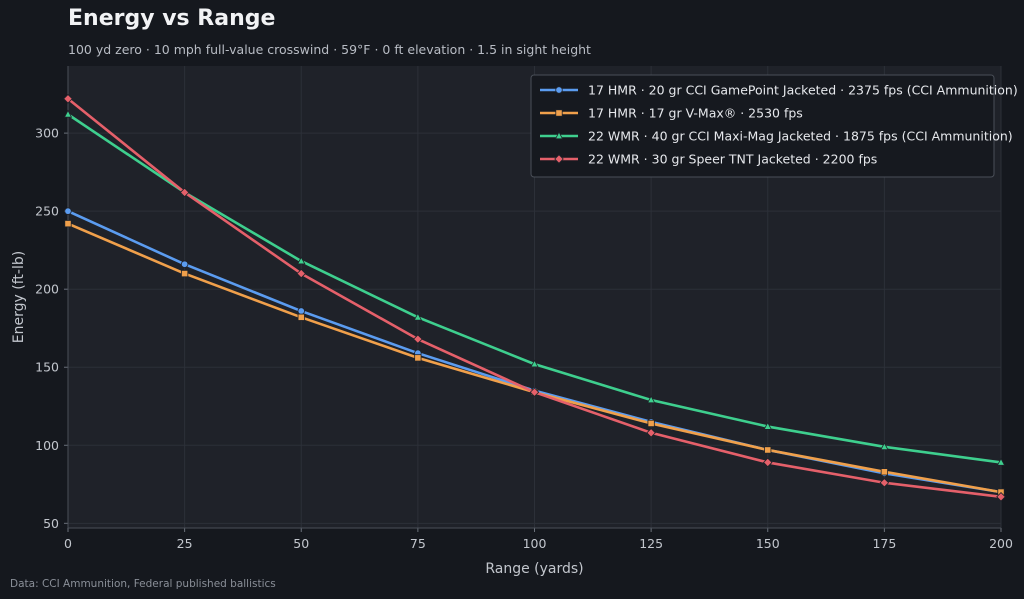 This screenshot has width=1024, height=599. I want to click on legend-item: 17 HMR · 17 gr V-Max® · 2530 fps, so click(671, 113).